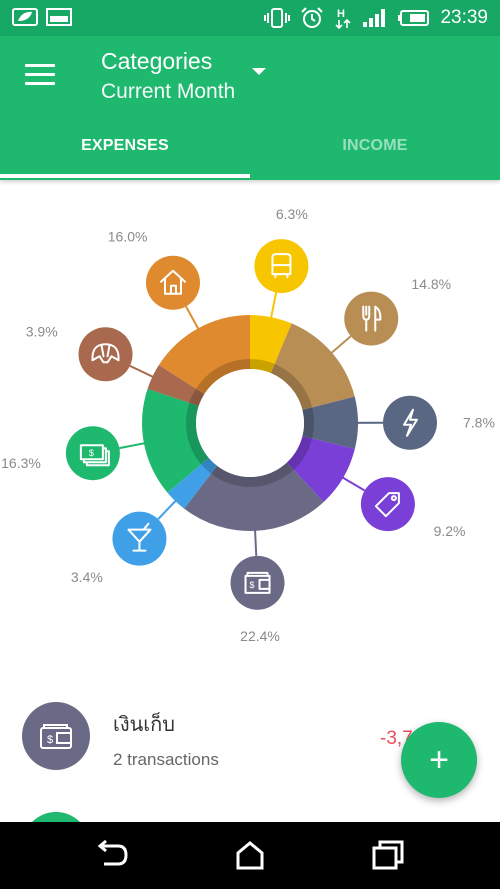 This screenshot has height=889, width=500. I want to click on cash-icon: $, so click(94, 455).